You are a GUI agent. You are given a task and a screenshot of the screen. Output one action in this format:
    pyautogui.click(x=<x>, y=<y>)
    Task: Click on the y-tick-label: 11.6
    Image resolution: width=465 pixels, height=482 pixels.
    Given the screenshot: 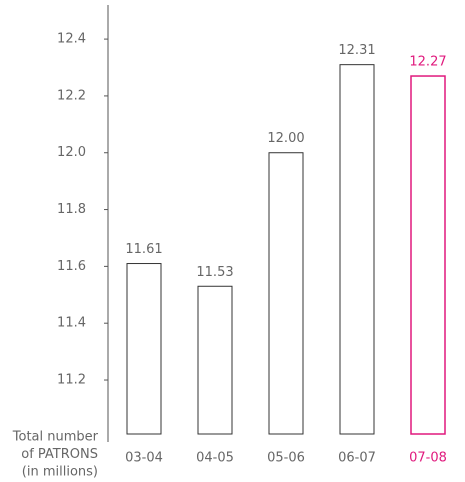 What is the action you would take?
    pyautogui.click(x=71, y=266)
    